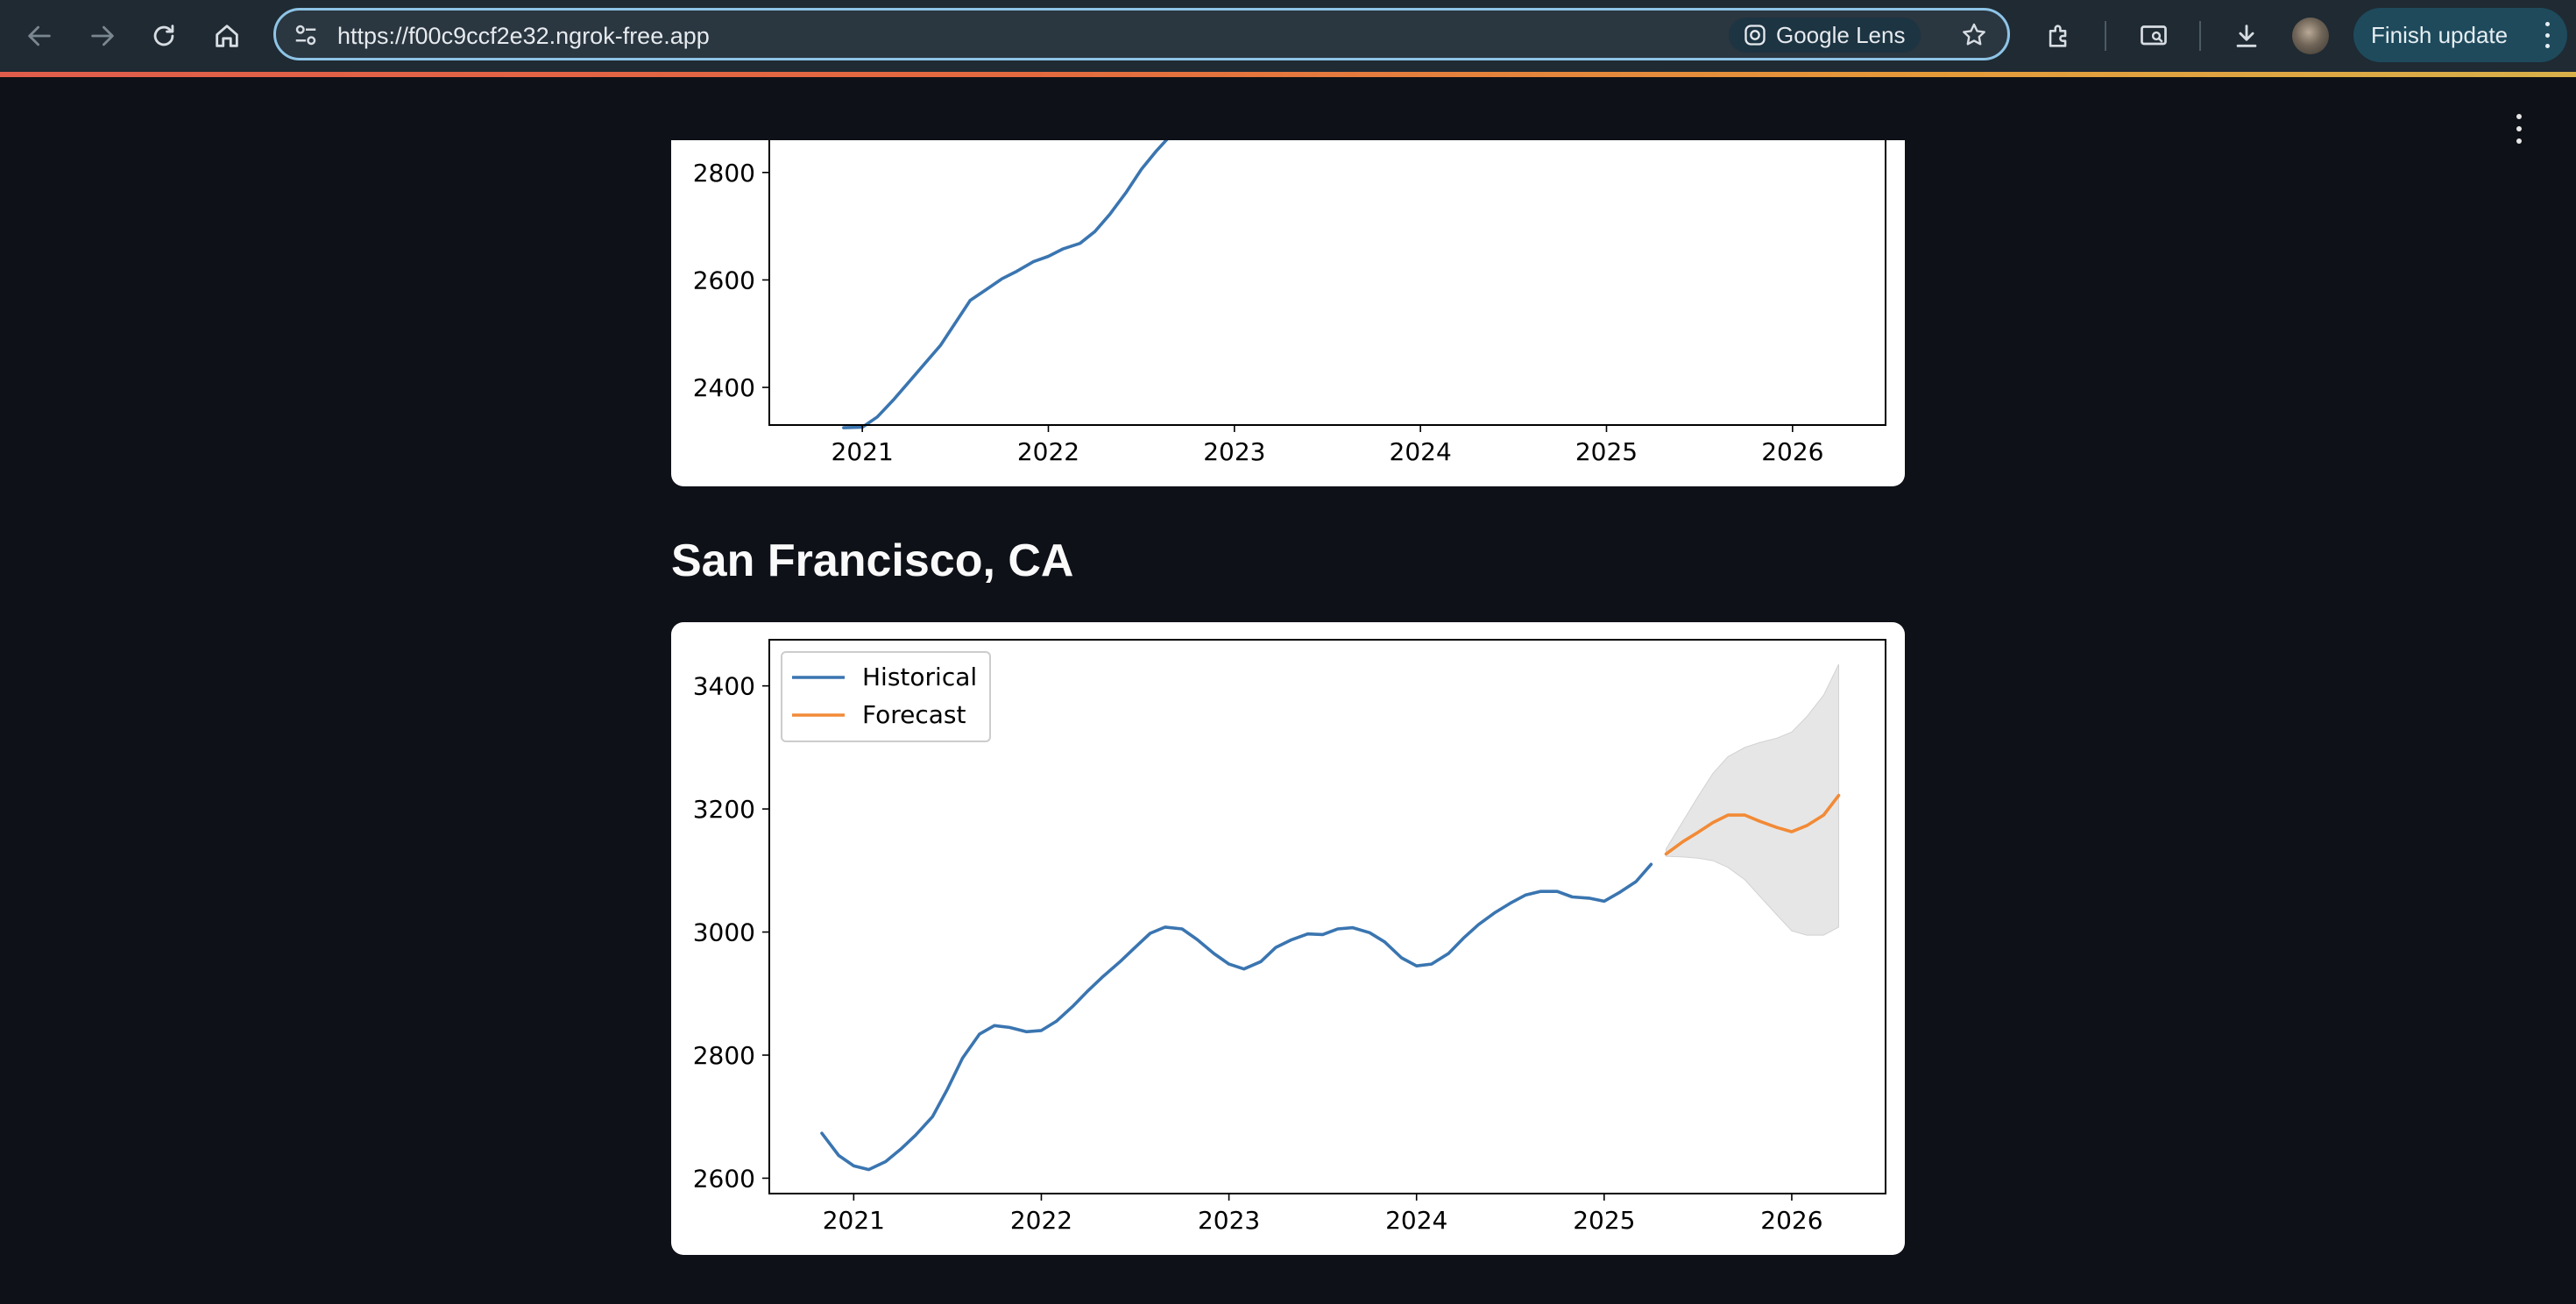  I want to click on reload-icon, so click(163, 35).